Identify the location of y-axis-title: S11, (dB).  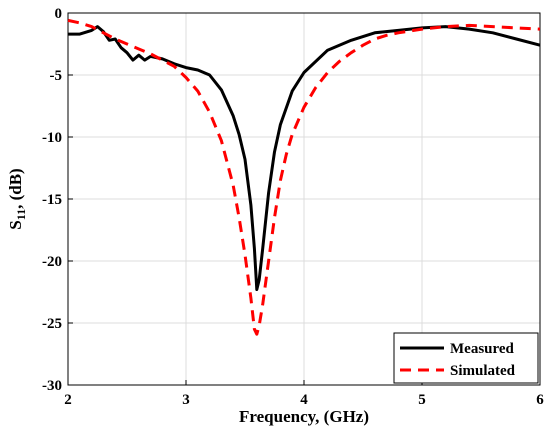
(17, 198).